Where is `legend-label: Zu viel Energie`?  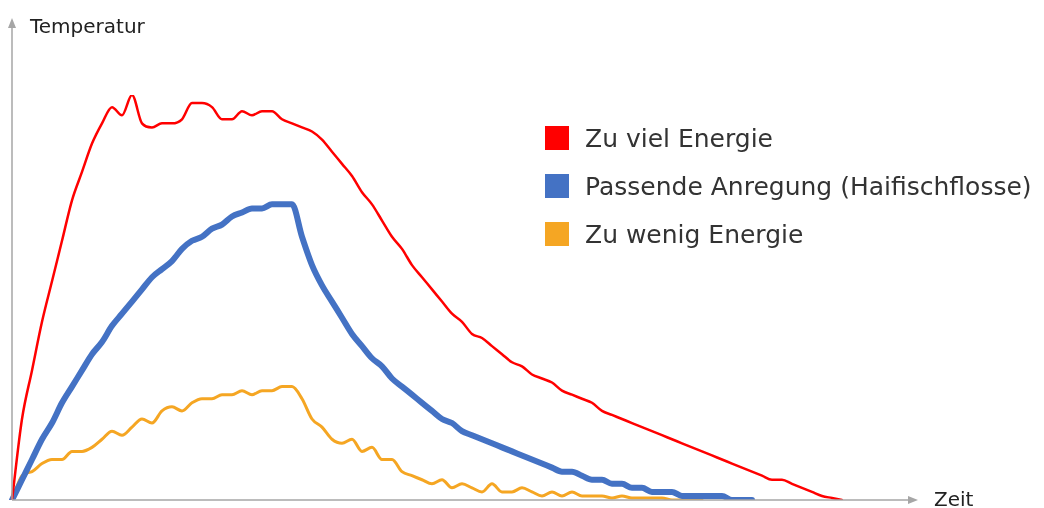
legend-label: Zu viel Energie is located at coordinates (679, 138).